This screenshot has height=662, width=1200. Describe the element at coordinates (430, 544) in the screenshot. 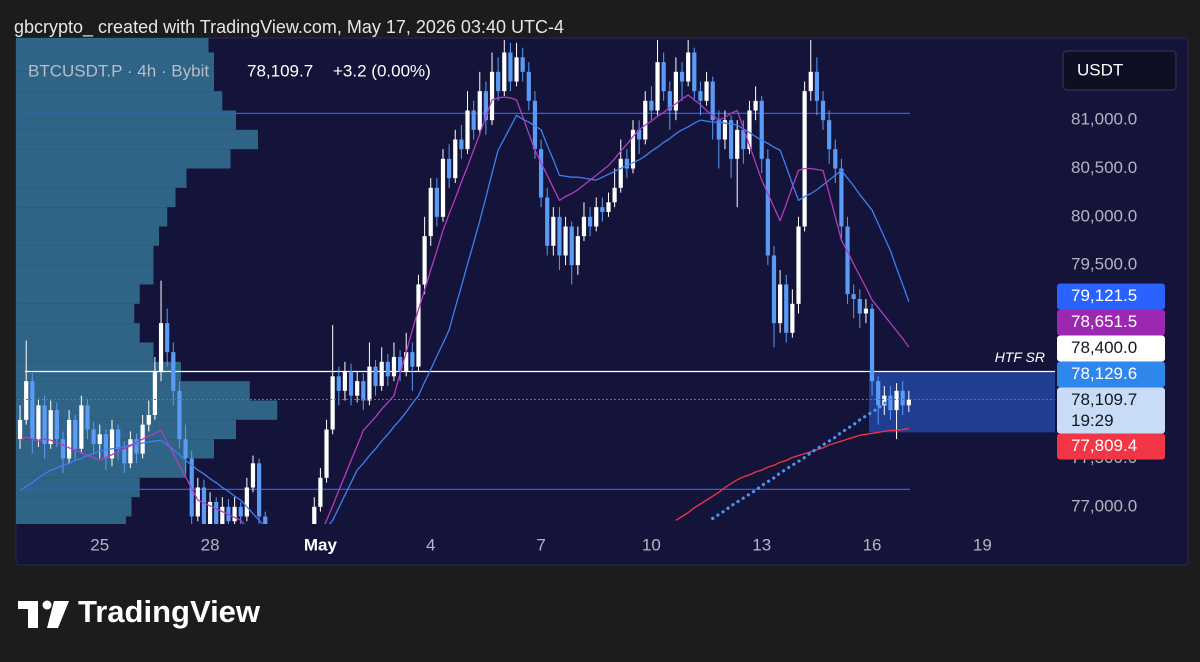

I see `x-tick-label: 4` at that location.